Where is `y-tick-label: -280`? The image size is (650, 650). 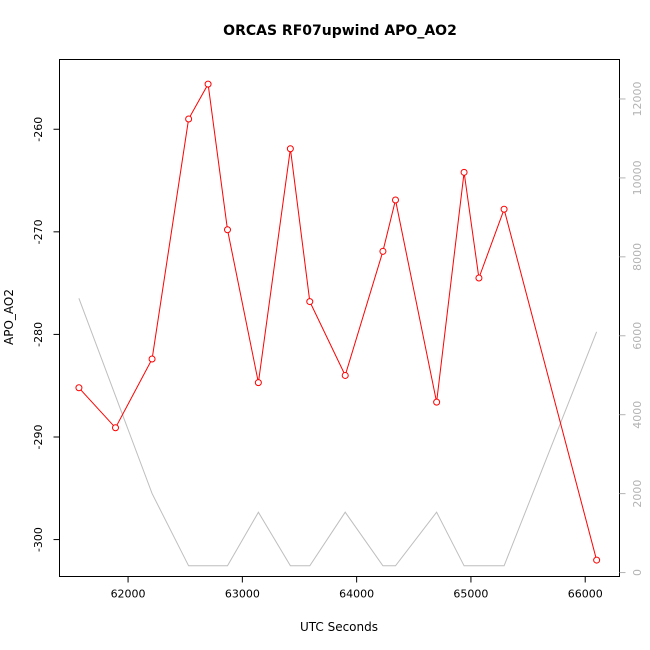 y-tick-label: -280 is located at coordinates (38, 334).